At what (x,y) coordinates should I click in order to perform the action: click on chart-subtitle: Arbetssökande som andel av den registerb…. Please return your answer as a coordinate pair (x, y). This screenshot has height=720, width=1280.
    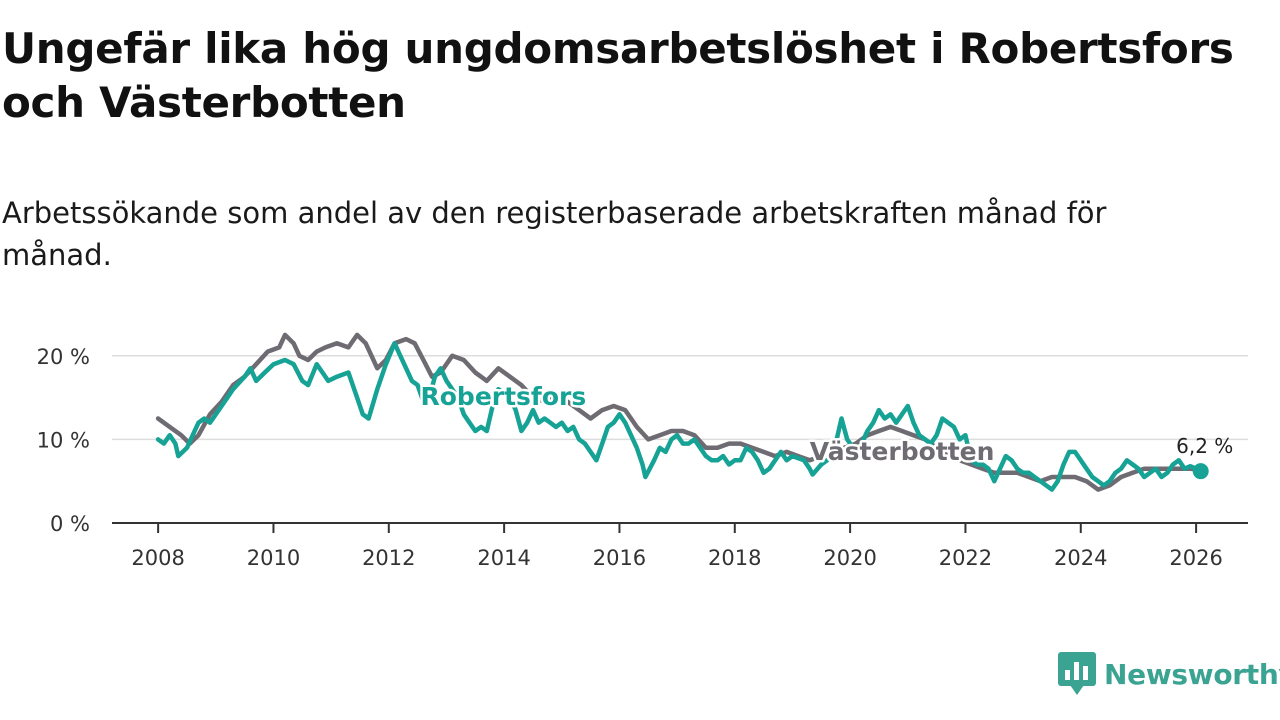
    Looking at the image, I should click on (554, 234).